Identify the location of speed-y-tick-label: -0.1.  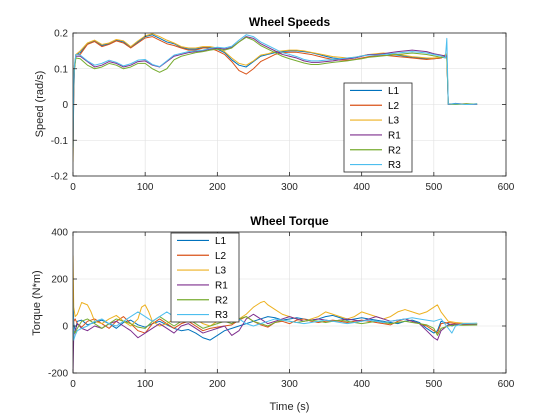
(60, 141).